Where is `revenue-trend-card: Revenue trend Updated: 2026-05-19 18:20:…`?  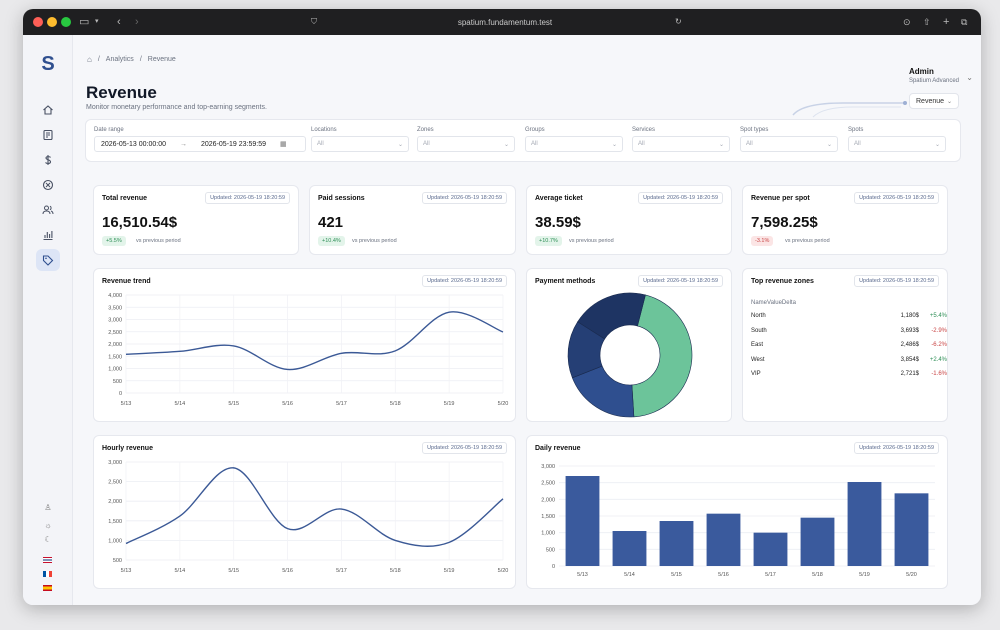
revenue-trend-card: Revenue trend Updated: 2026-05-19 18:20:… is located at coordinates (304, 345).